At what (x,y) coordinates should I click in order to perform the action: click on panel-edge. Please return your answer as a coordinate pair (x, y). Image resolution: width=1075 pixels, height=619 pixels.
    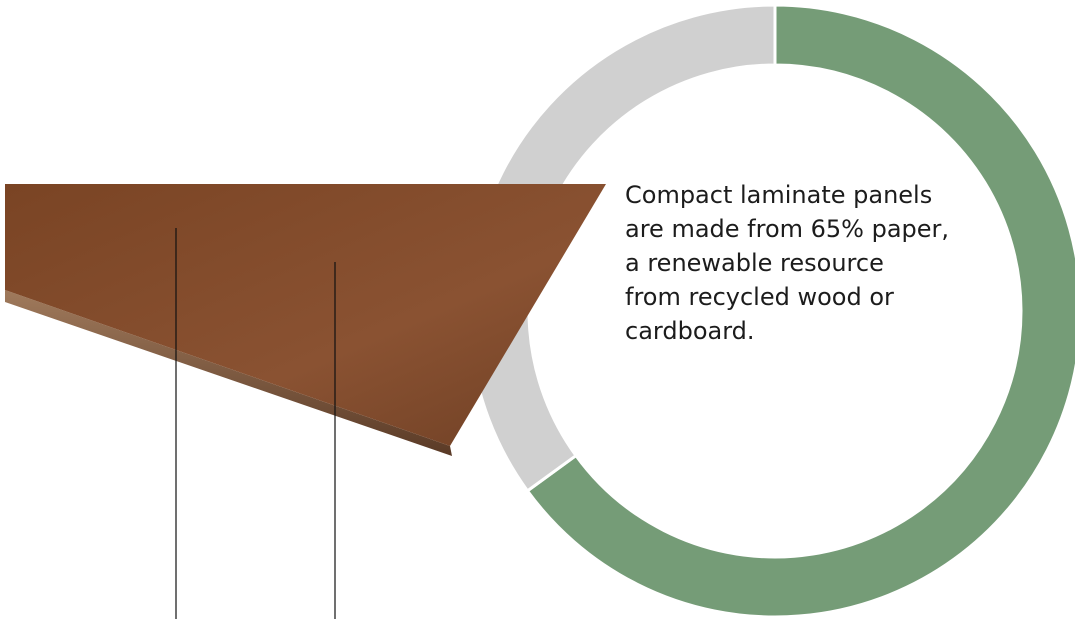
    Looking at the image, I should click on (228, 373).